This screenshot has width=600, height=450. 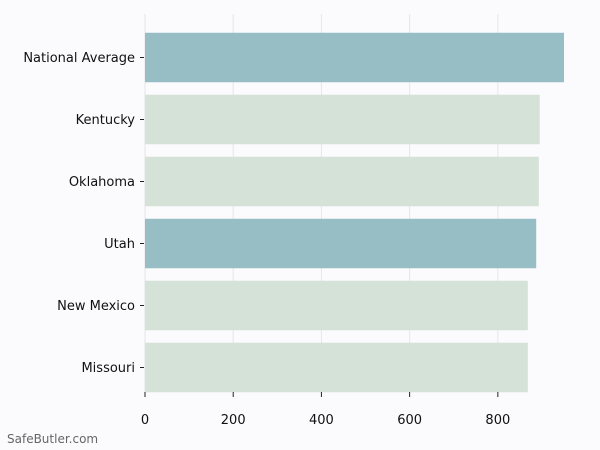 What do you see at coordinates (354, 57) in the screenshot?
I see `bar-national-average` at bounding box center [354, 57].